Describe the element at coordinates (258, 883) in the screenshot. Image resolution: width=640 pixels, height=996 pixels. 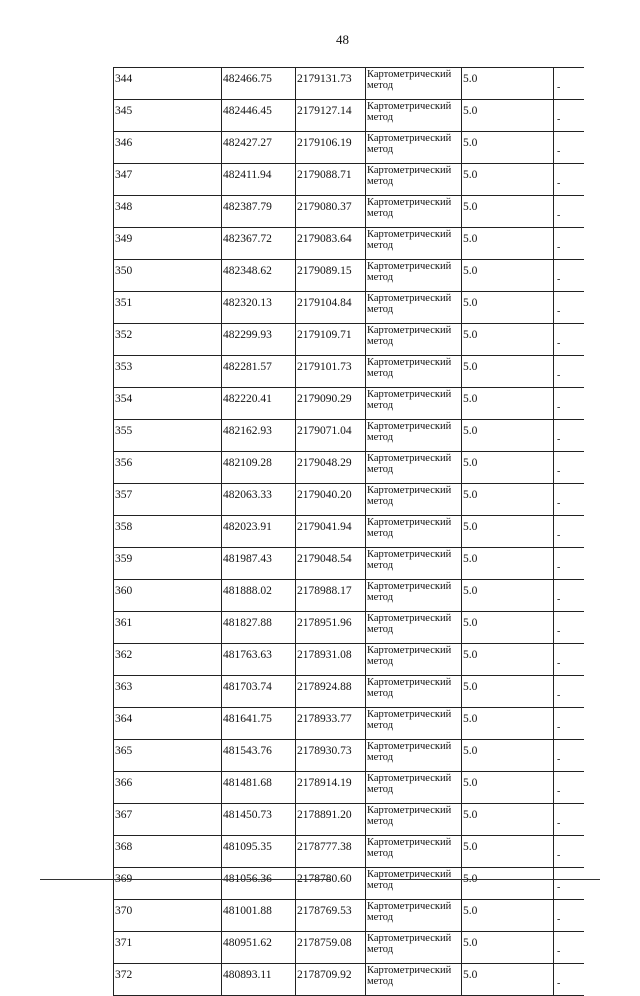
I see `x-coordinate-cell: 481056.36` at that location.